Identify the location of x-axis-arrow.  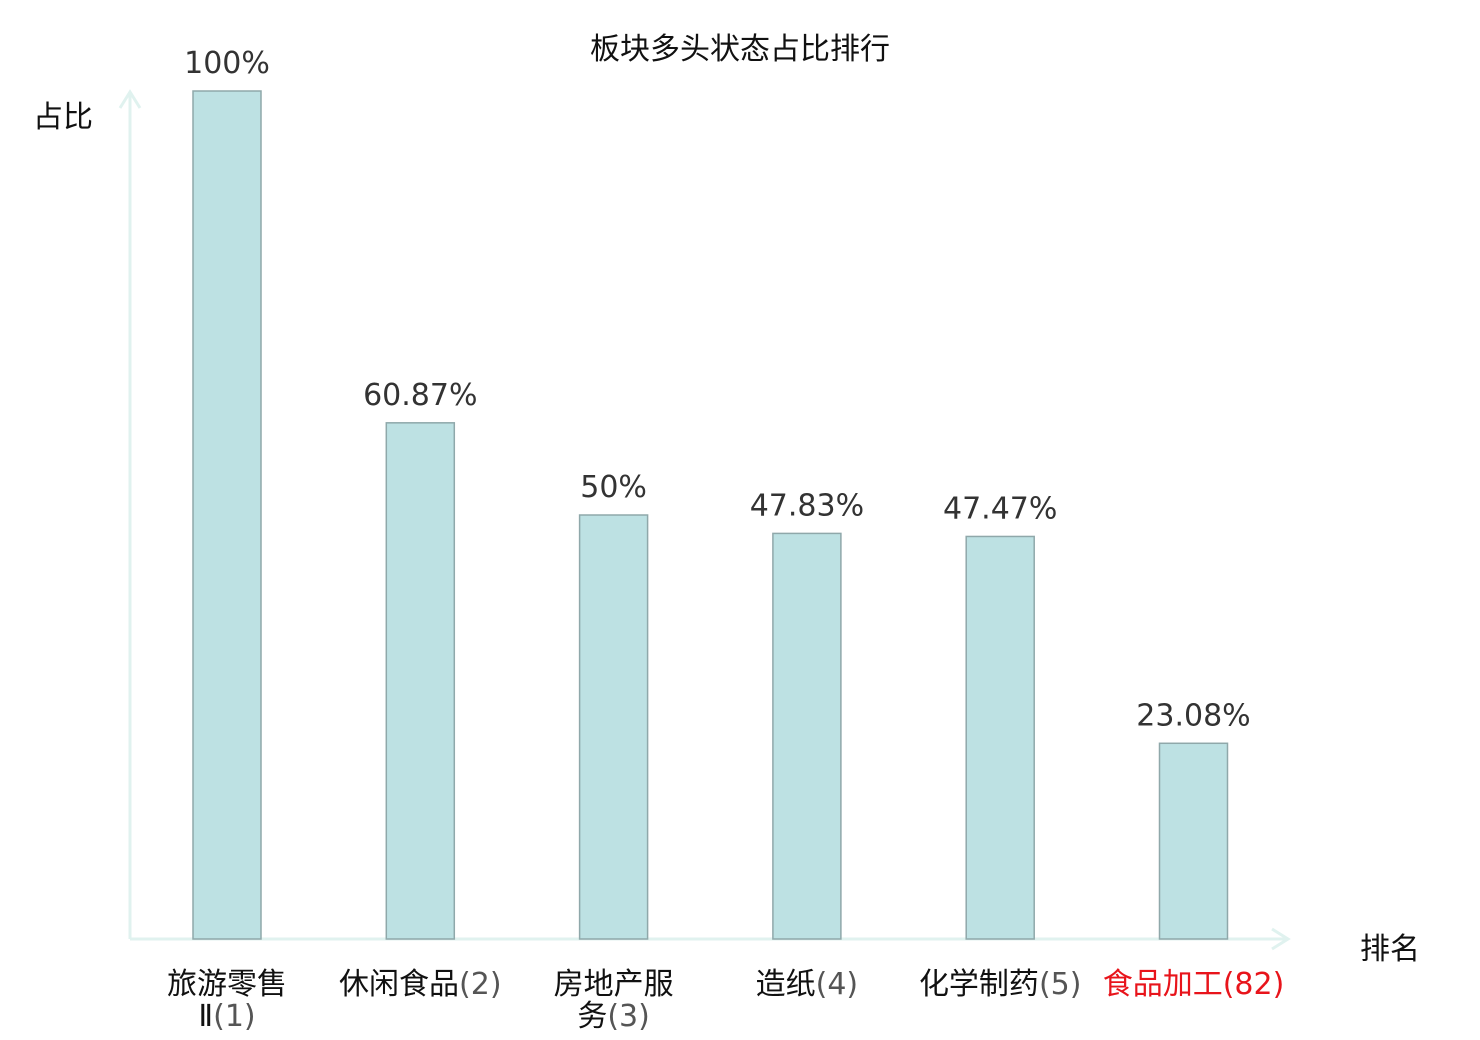
(1281, 939).